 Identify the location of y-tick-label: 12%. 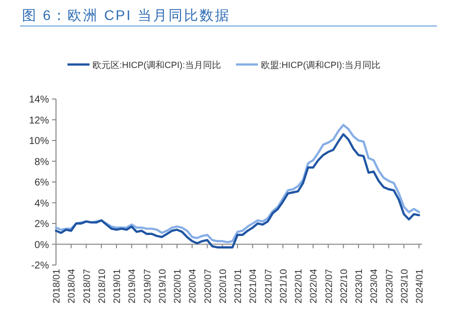
(39, 120).